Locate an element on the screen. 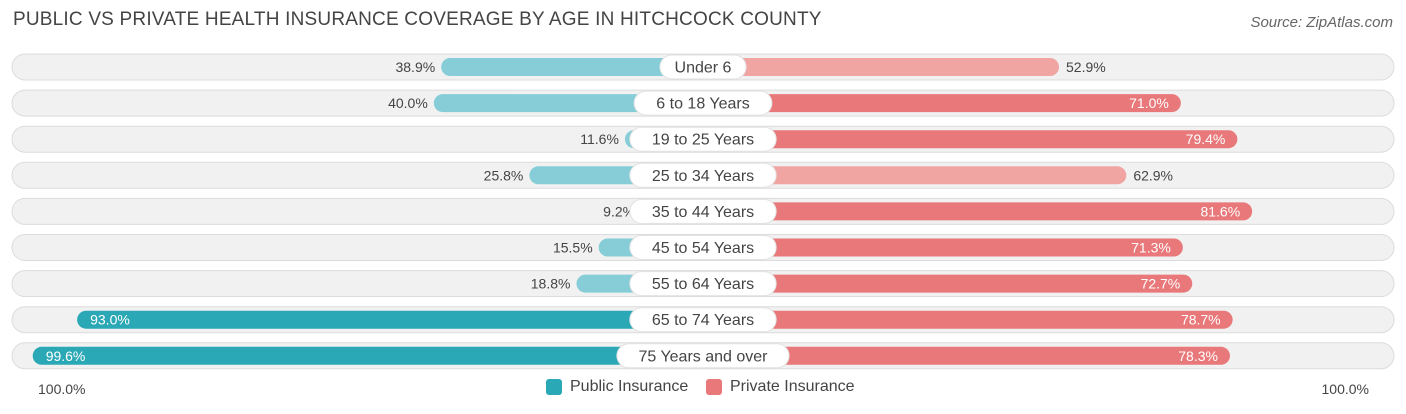 The height and width of the screenshot is (414, 1406). public-value-label: 9.2% is located at coordinates (619, 211).